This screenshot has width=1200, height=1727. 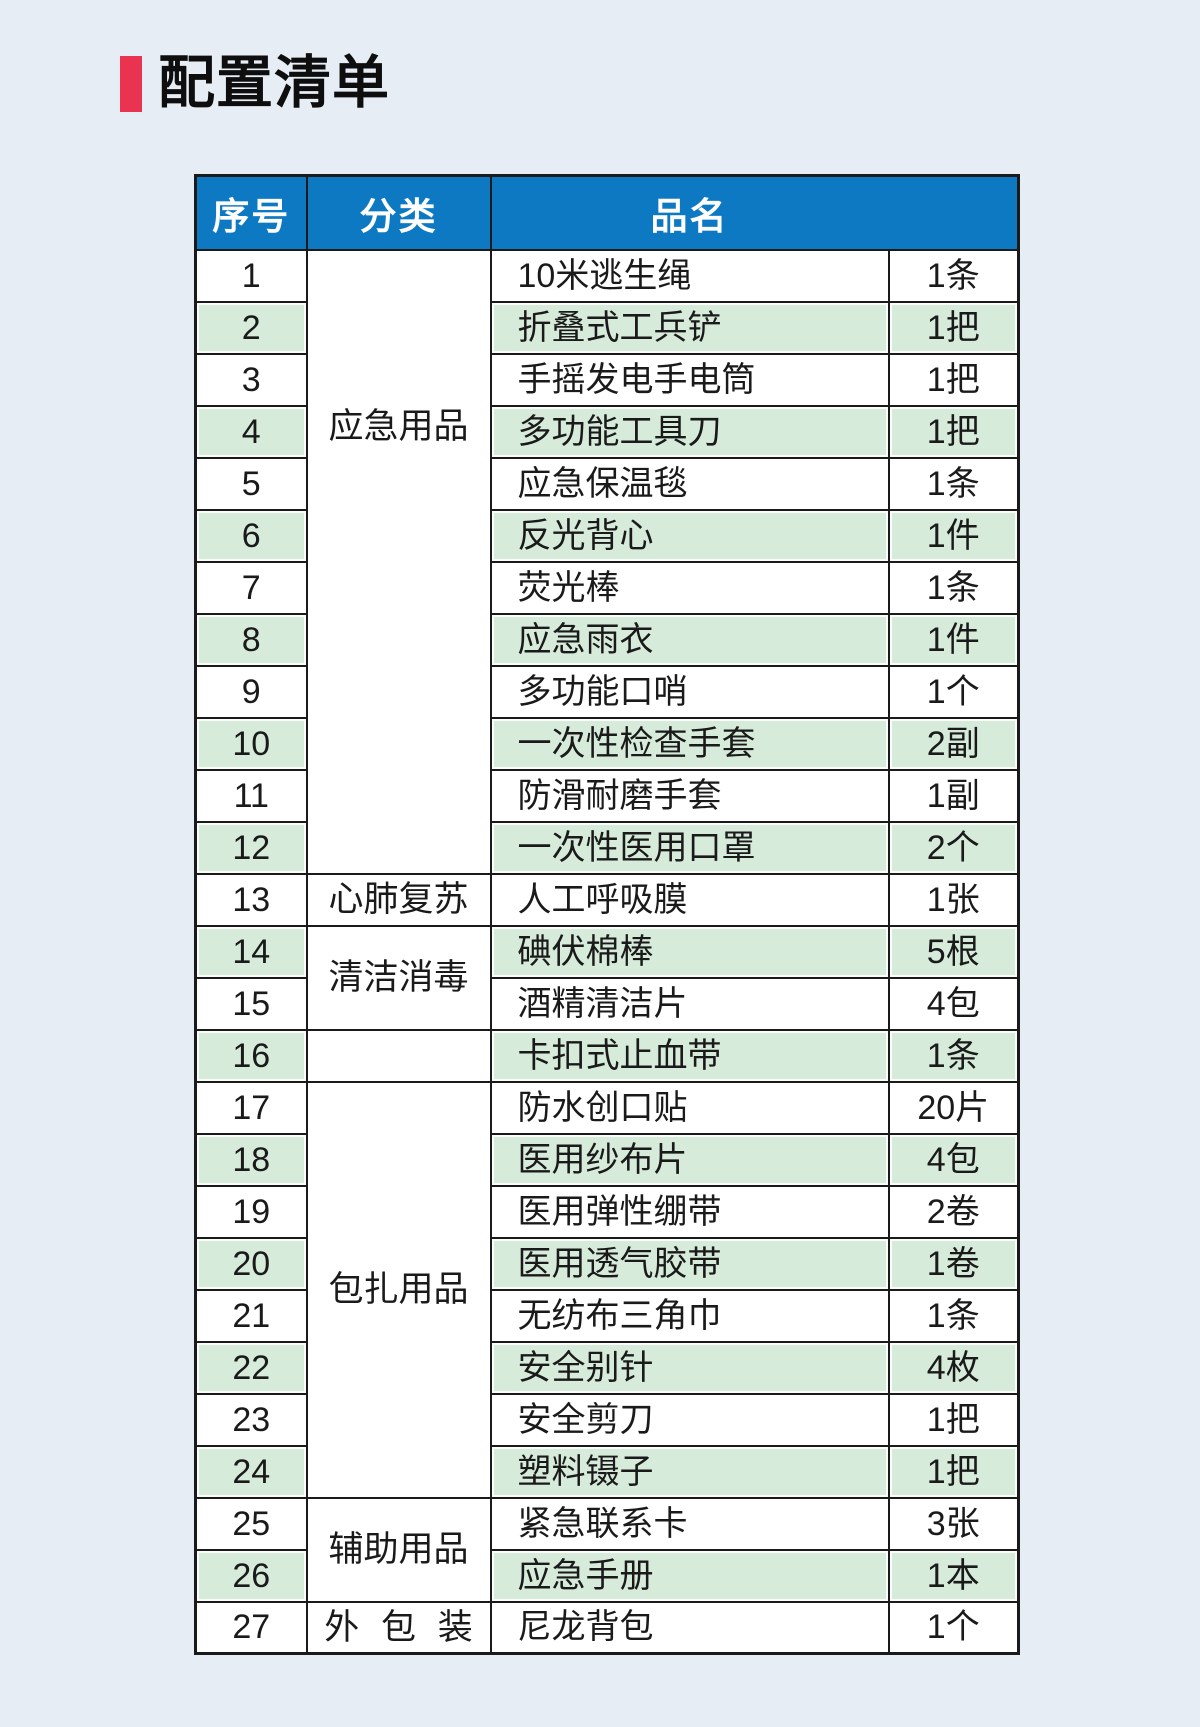 What do you see at coordinates (689, 275) in the screenshot?
I see `item-name-cell: 10米逃生绳` at bounding box center [689, 275].